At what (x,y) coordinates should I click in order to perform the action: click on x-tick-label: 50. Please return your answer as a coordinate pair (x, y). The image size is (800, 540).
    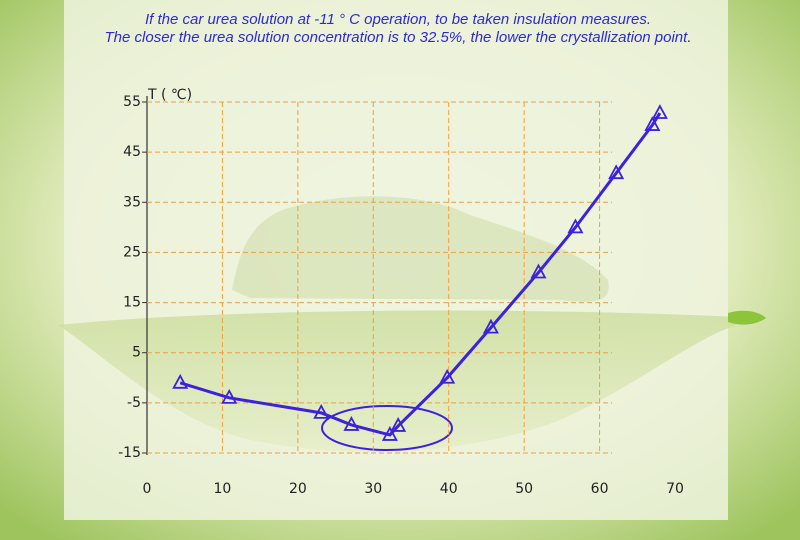
    Looking at the image, I should click on (524, 489).